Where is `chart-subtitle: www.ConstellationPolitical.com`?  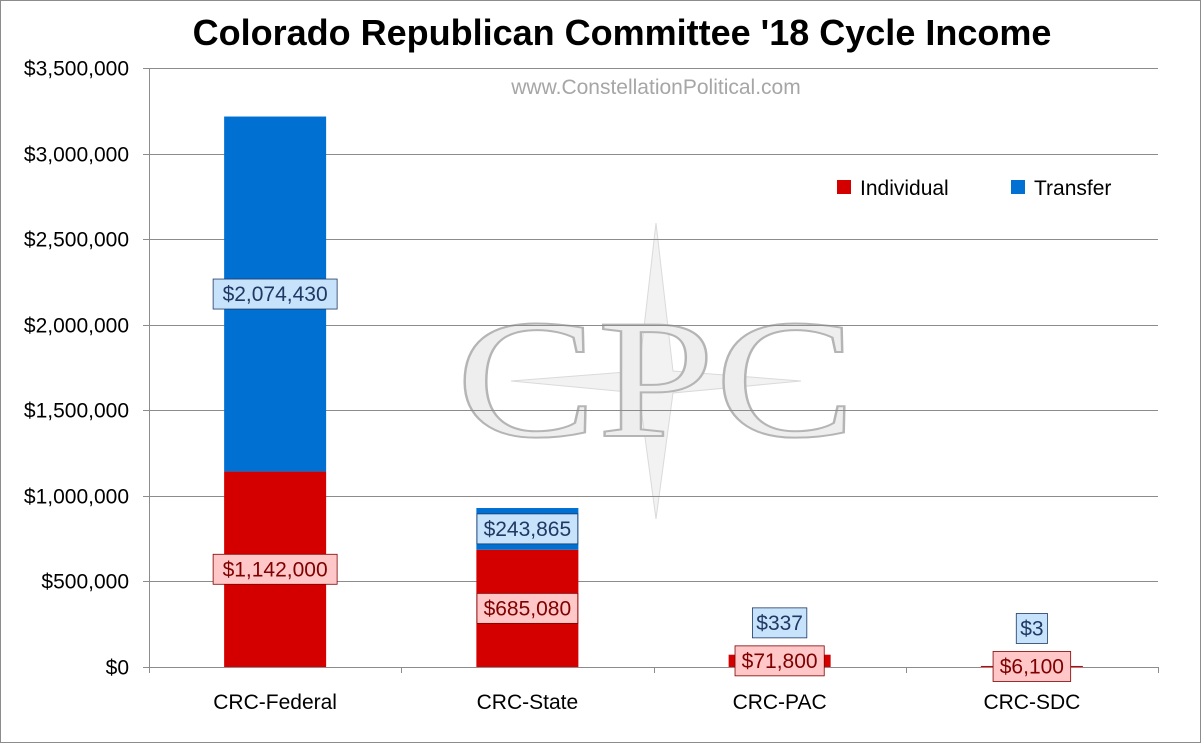 chart-subtitle: www.ConstellationPolitical.com is located at coordinates (655, 87).